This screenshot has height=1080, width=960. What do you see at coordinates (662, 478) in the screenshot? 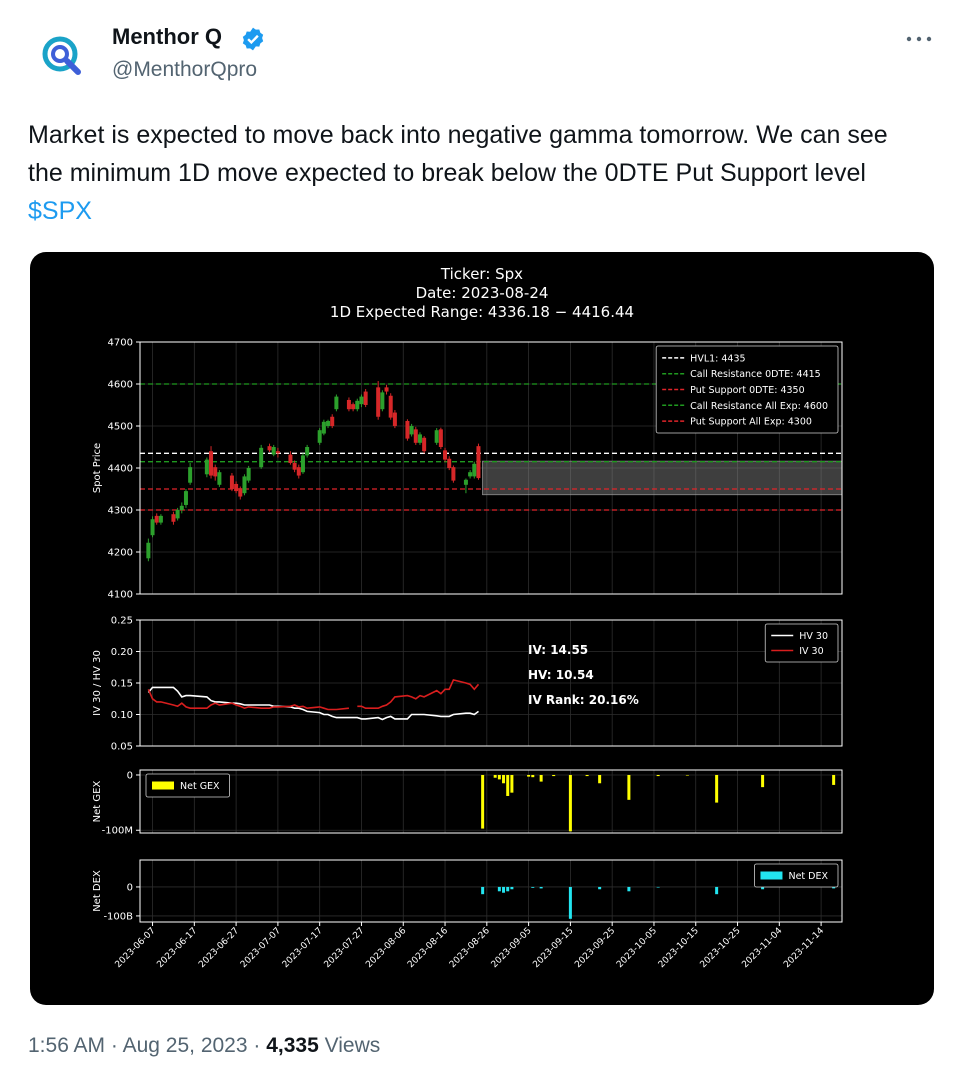
I see `expected-range` at bounding box center [662, 478].